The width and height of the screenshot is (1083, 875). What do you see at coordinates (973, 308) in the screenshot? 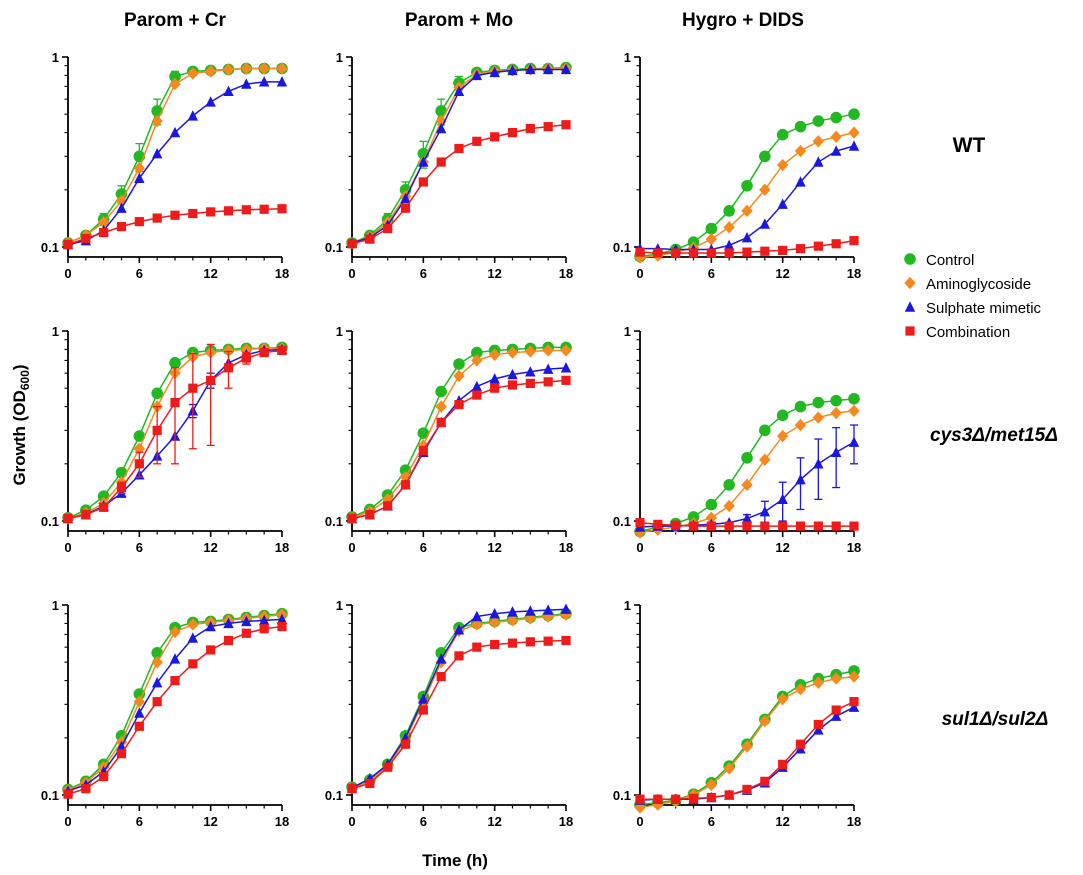
I see `legend-item-sulphate-mimetic: Sulphate mimetic` at bounding box center [973, 308].